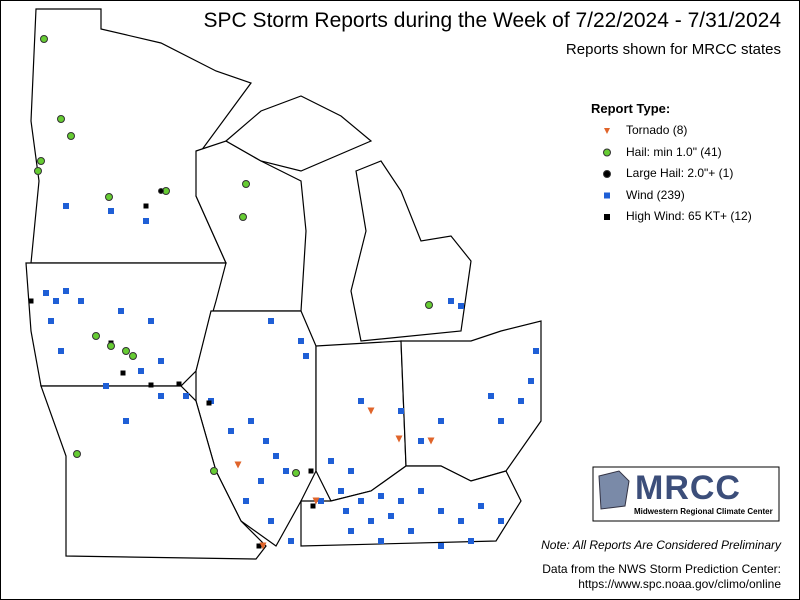  What do you see at coordinates (679, 584) in the screenshot?
I see `source-url: https://www.spc.noaa.gov/climo/online` at bounding box center [679, 584].